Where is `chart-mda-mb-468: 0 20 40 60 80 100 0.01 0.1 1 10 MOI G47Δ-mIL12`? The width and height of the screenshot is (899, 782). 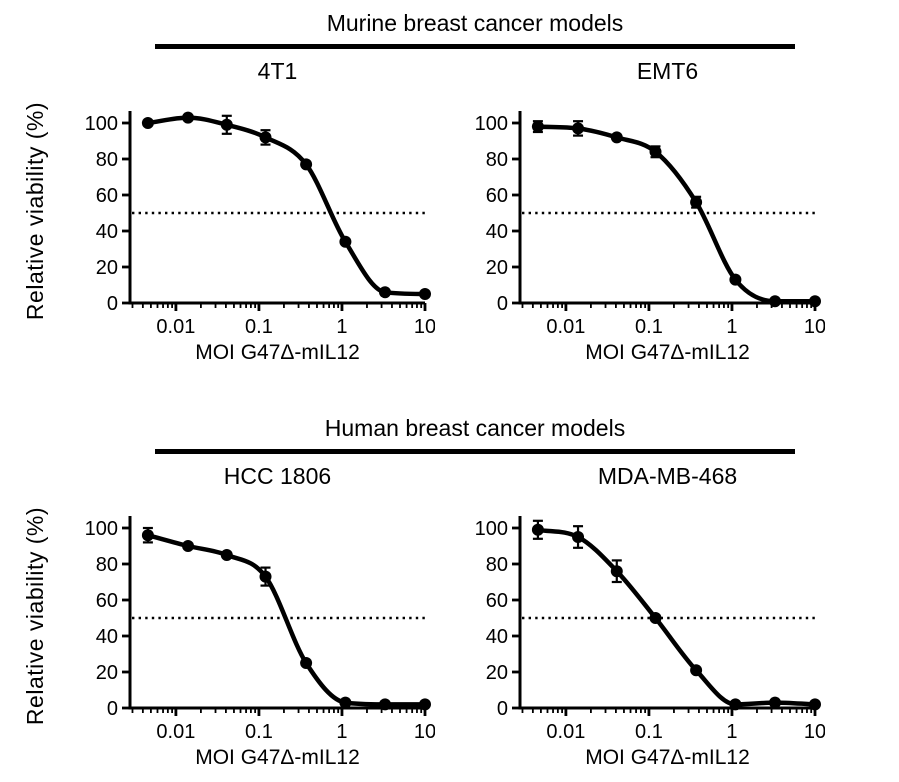
chart-mda-mb-468: 0 20 40 60 80 100 0.01 0.1 1 10 MOI G47Δ-mIL12 is located at coordinates (643, 638).